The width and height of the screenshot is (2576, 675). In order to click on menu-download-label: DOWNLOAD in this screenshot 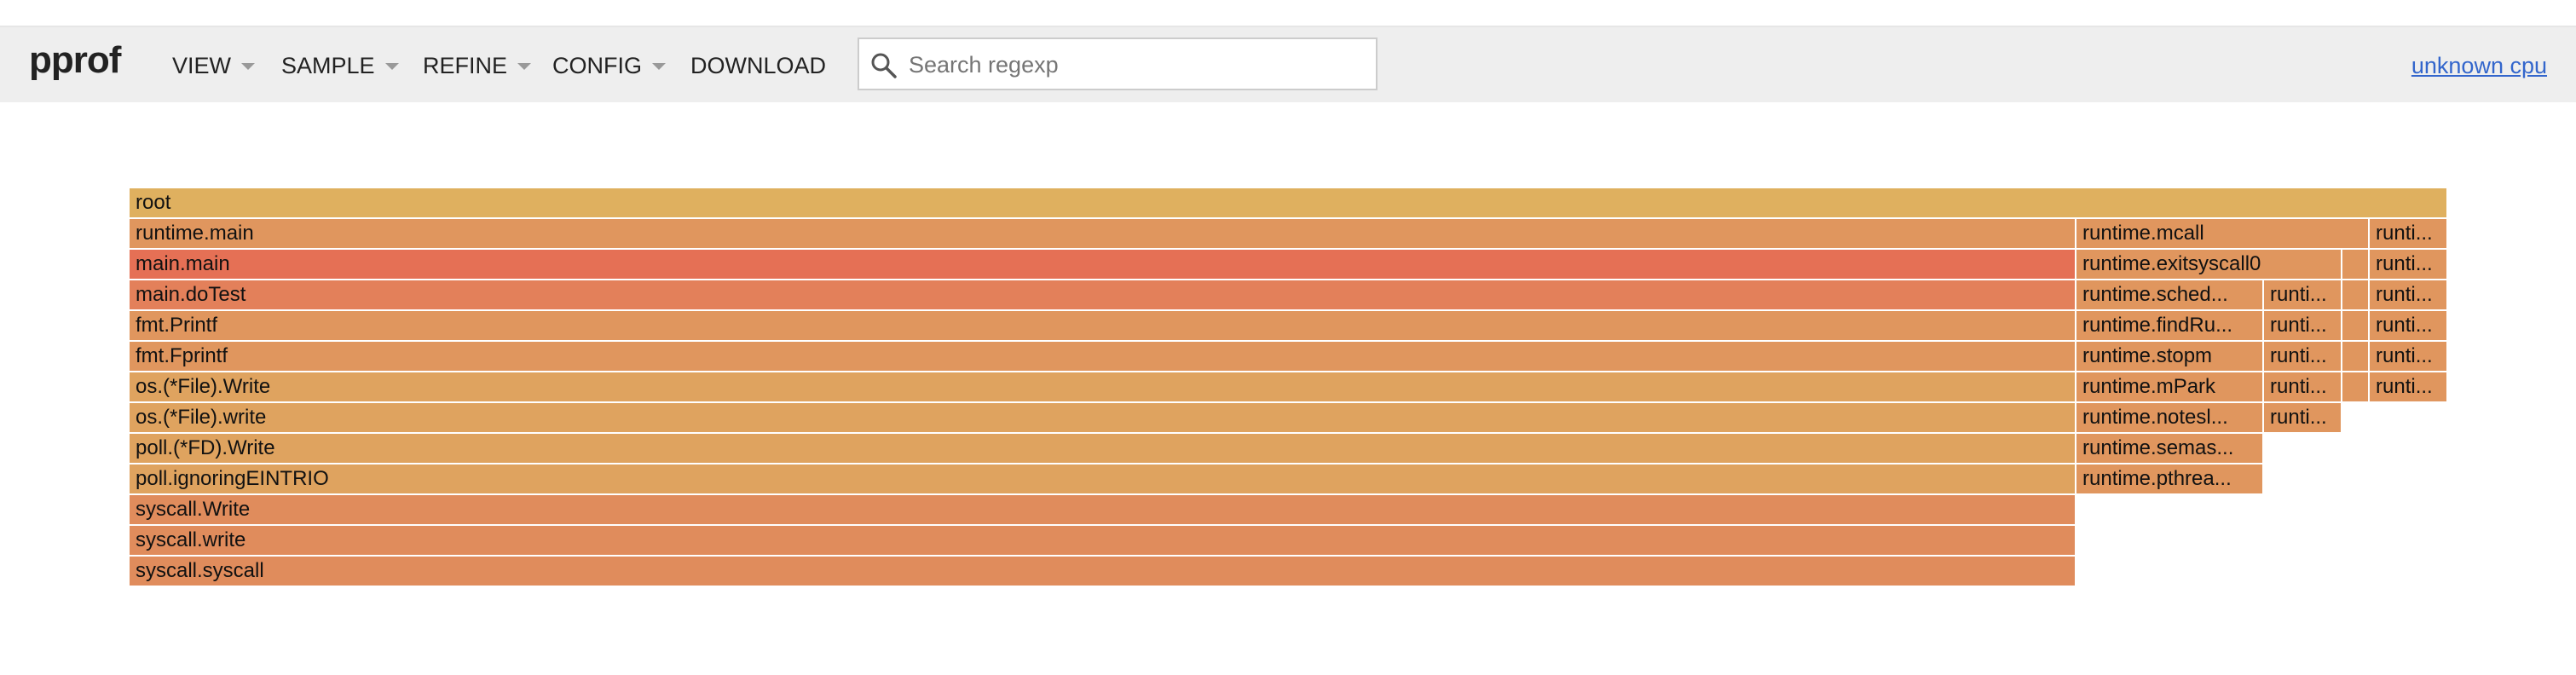, I will do `click(758, 65)`.